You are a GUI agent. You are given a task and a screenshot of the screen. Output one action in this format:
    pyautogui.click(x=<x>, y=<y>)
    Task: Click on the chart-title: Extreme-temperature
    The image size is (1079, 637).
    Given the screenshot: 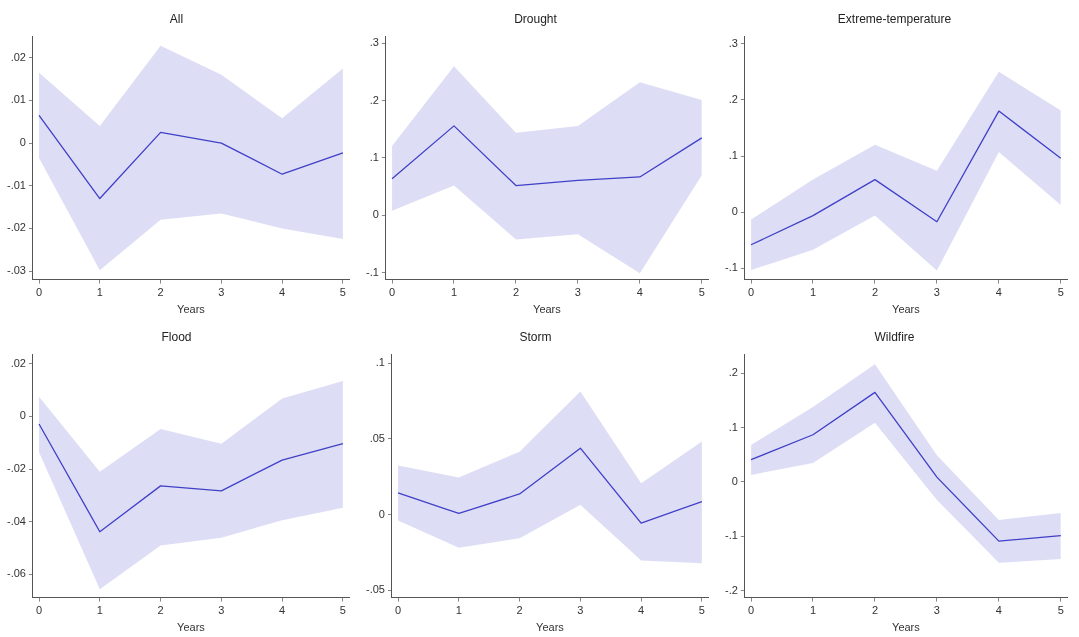 What is the action you would take?
    pyautogui.click(x=894, y=18)
    